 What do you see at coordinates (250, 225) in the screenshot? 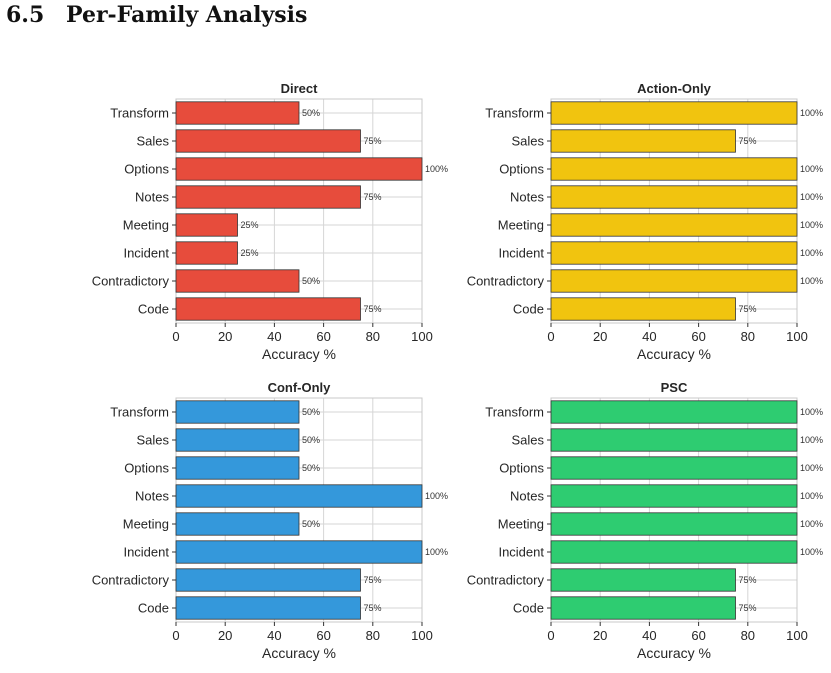
I see `data-label-meeting: 25%` at bounding box center [250, 225].